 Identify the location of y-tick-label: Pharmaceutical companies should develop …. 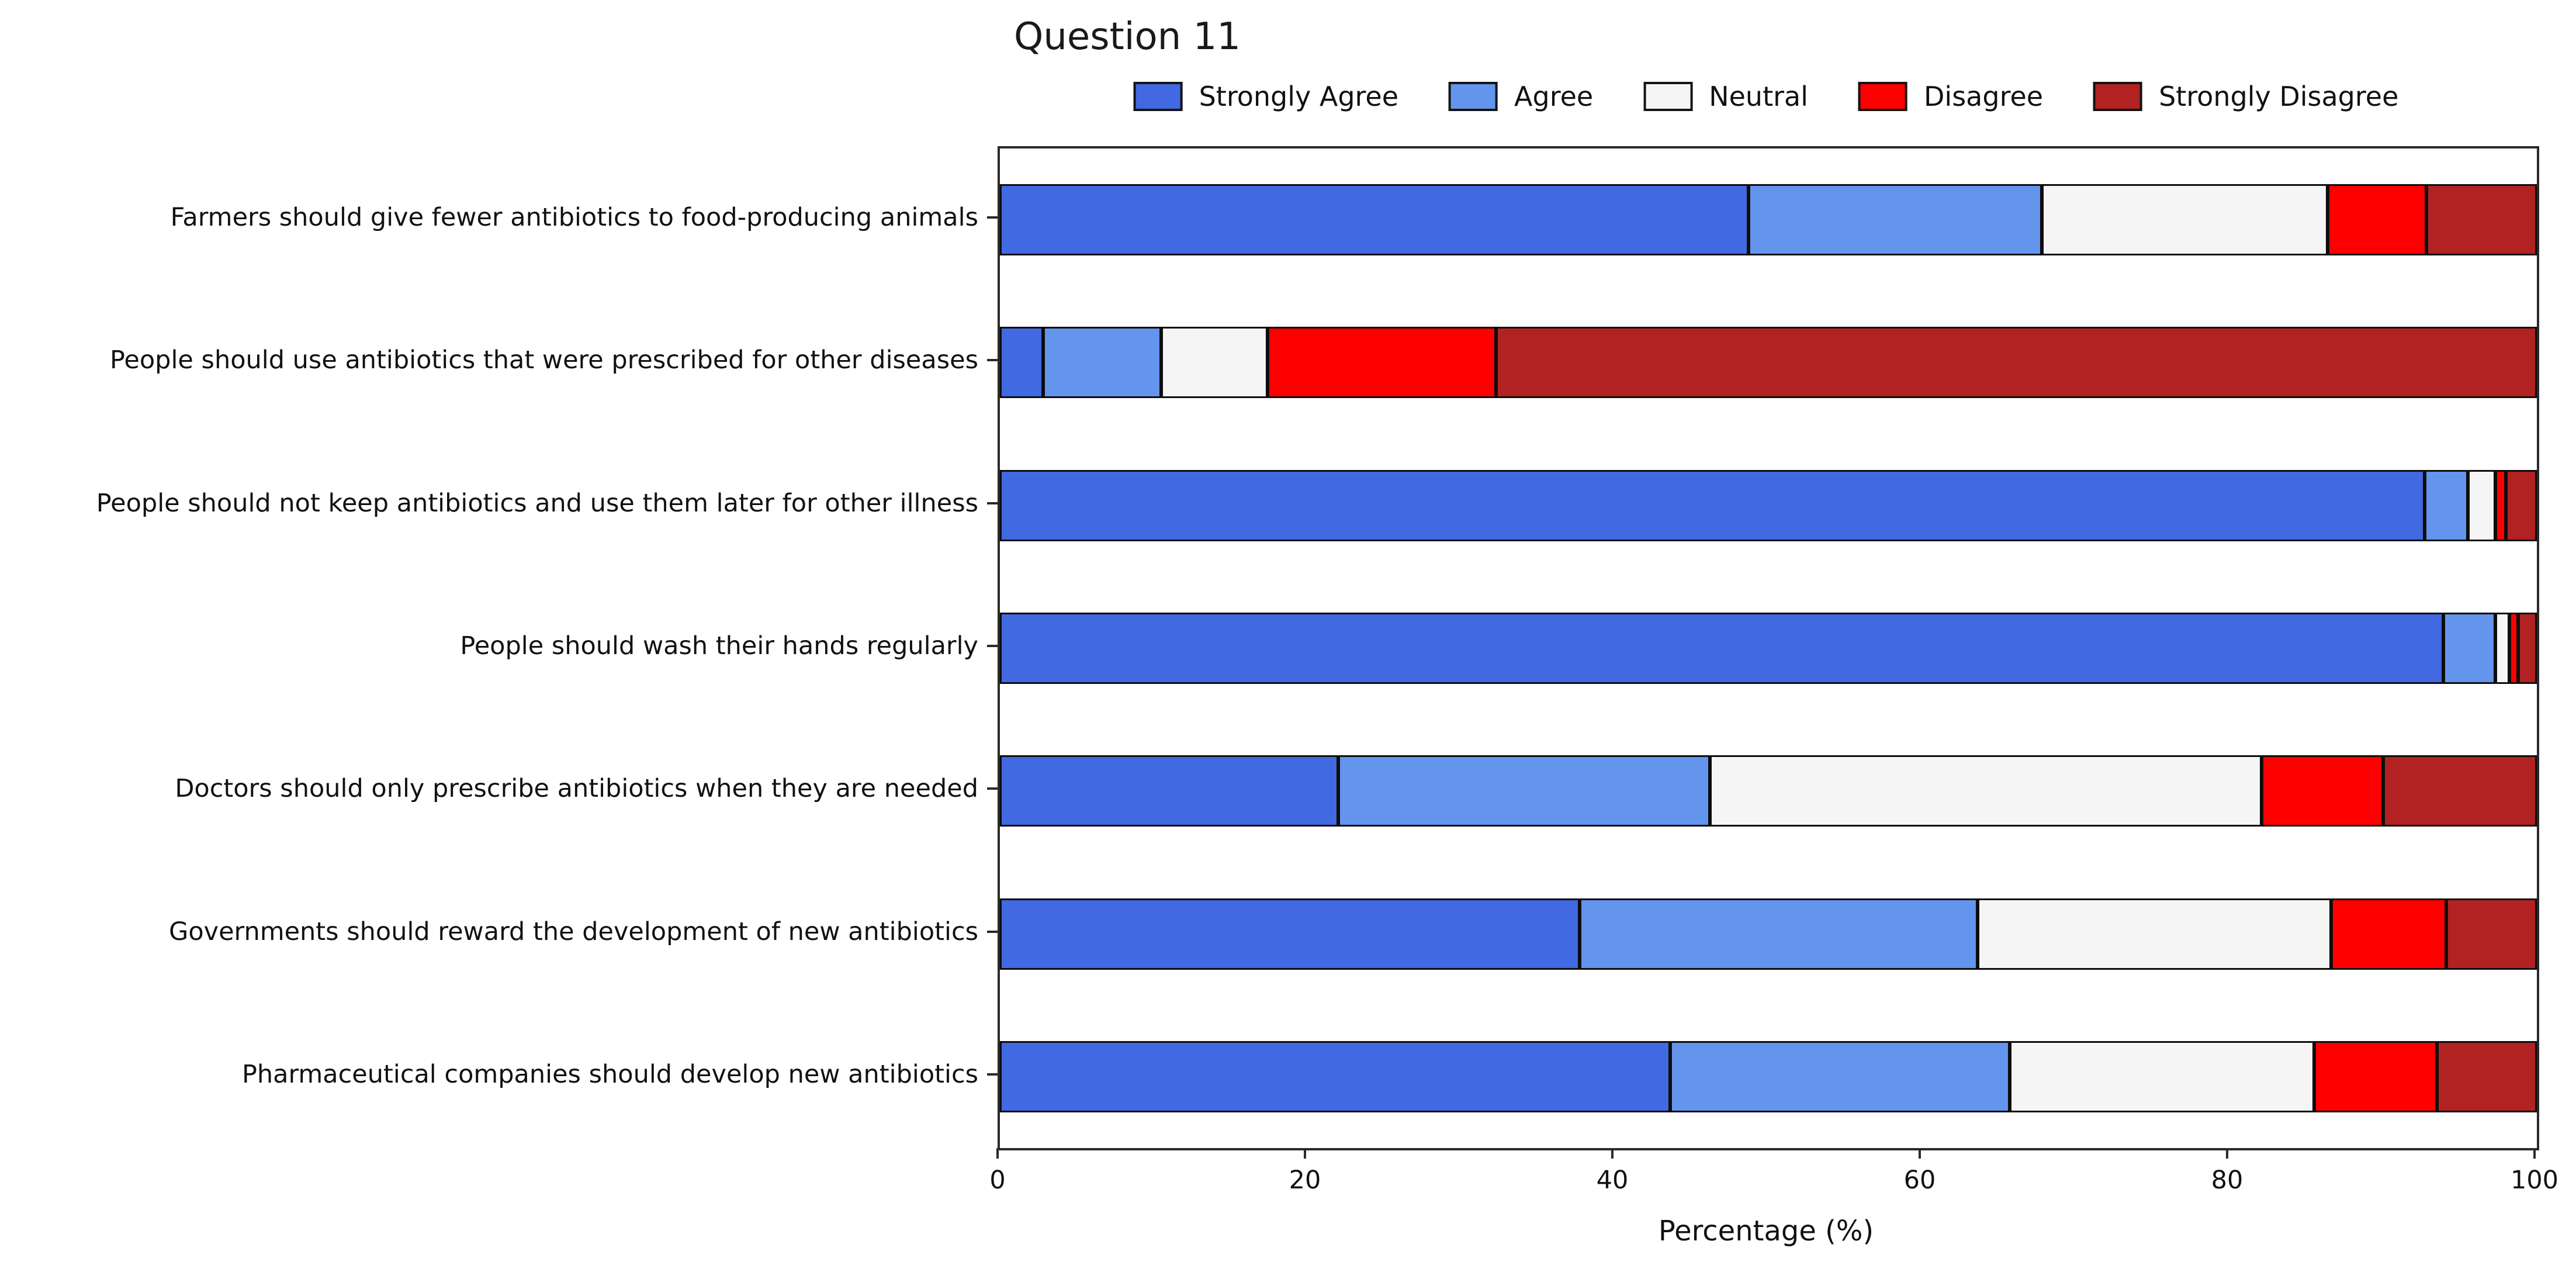
(610, 1074).